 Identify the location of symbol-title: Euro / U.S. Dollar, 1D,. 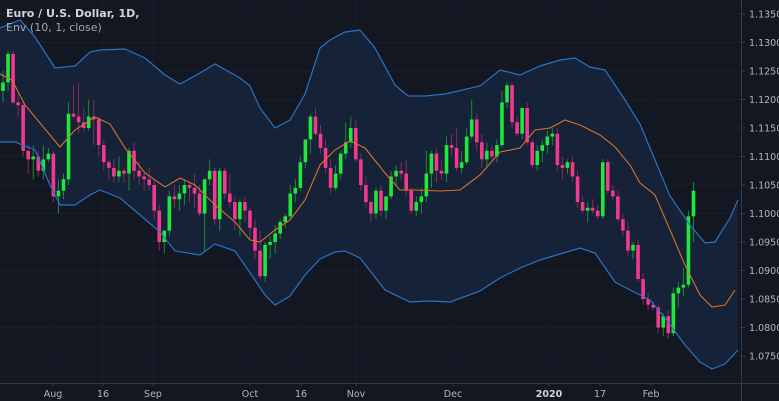
(73, 13).